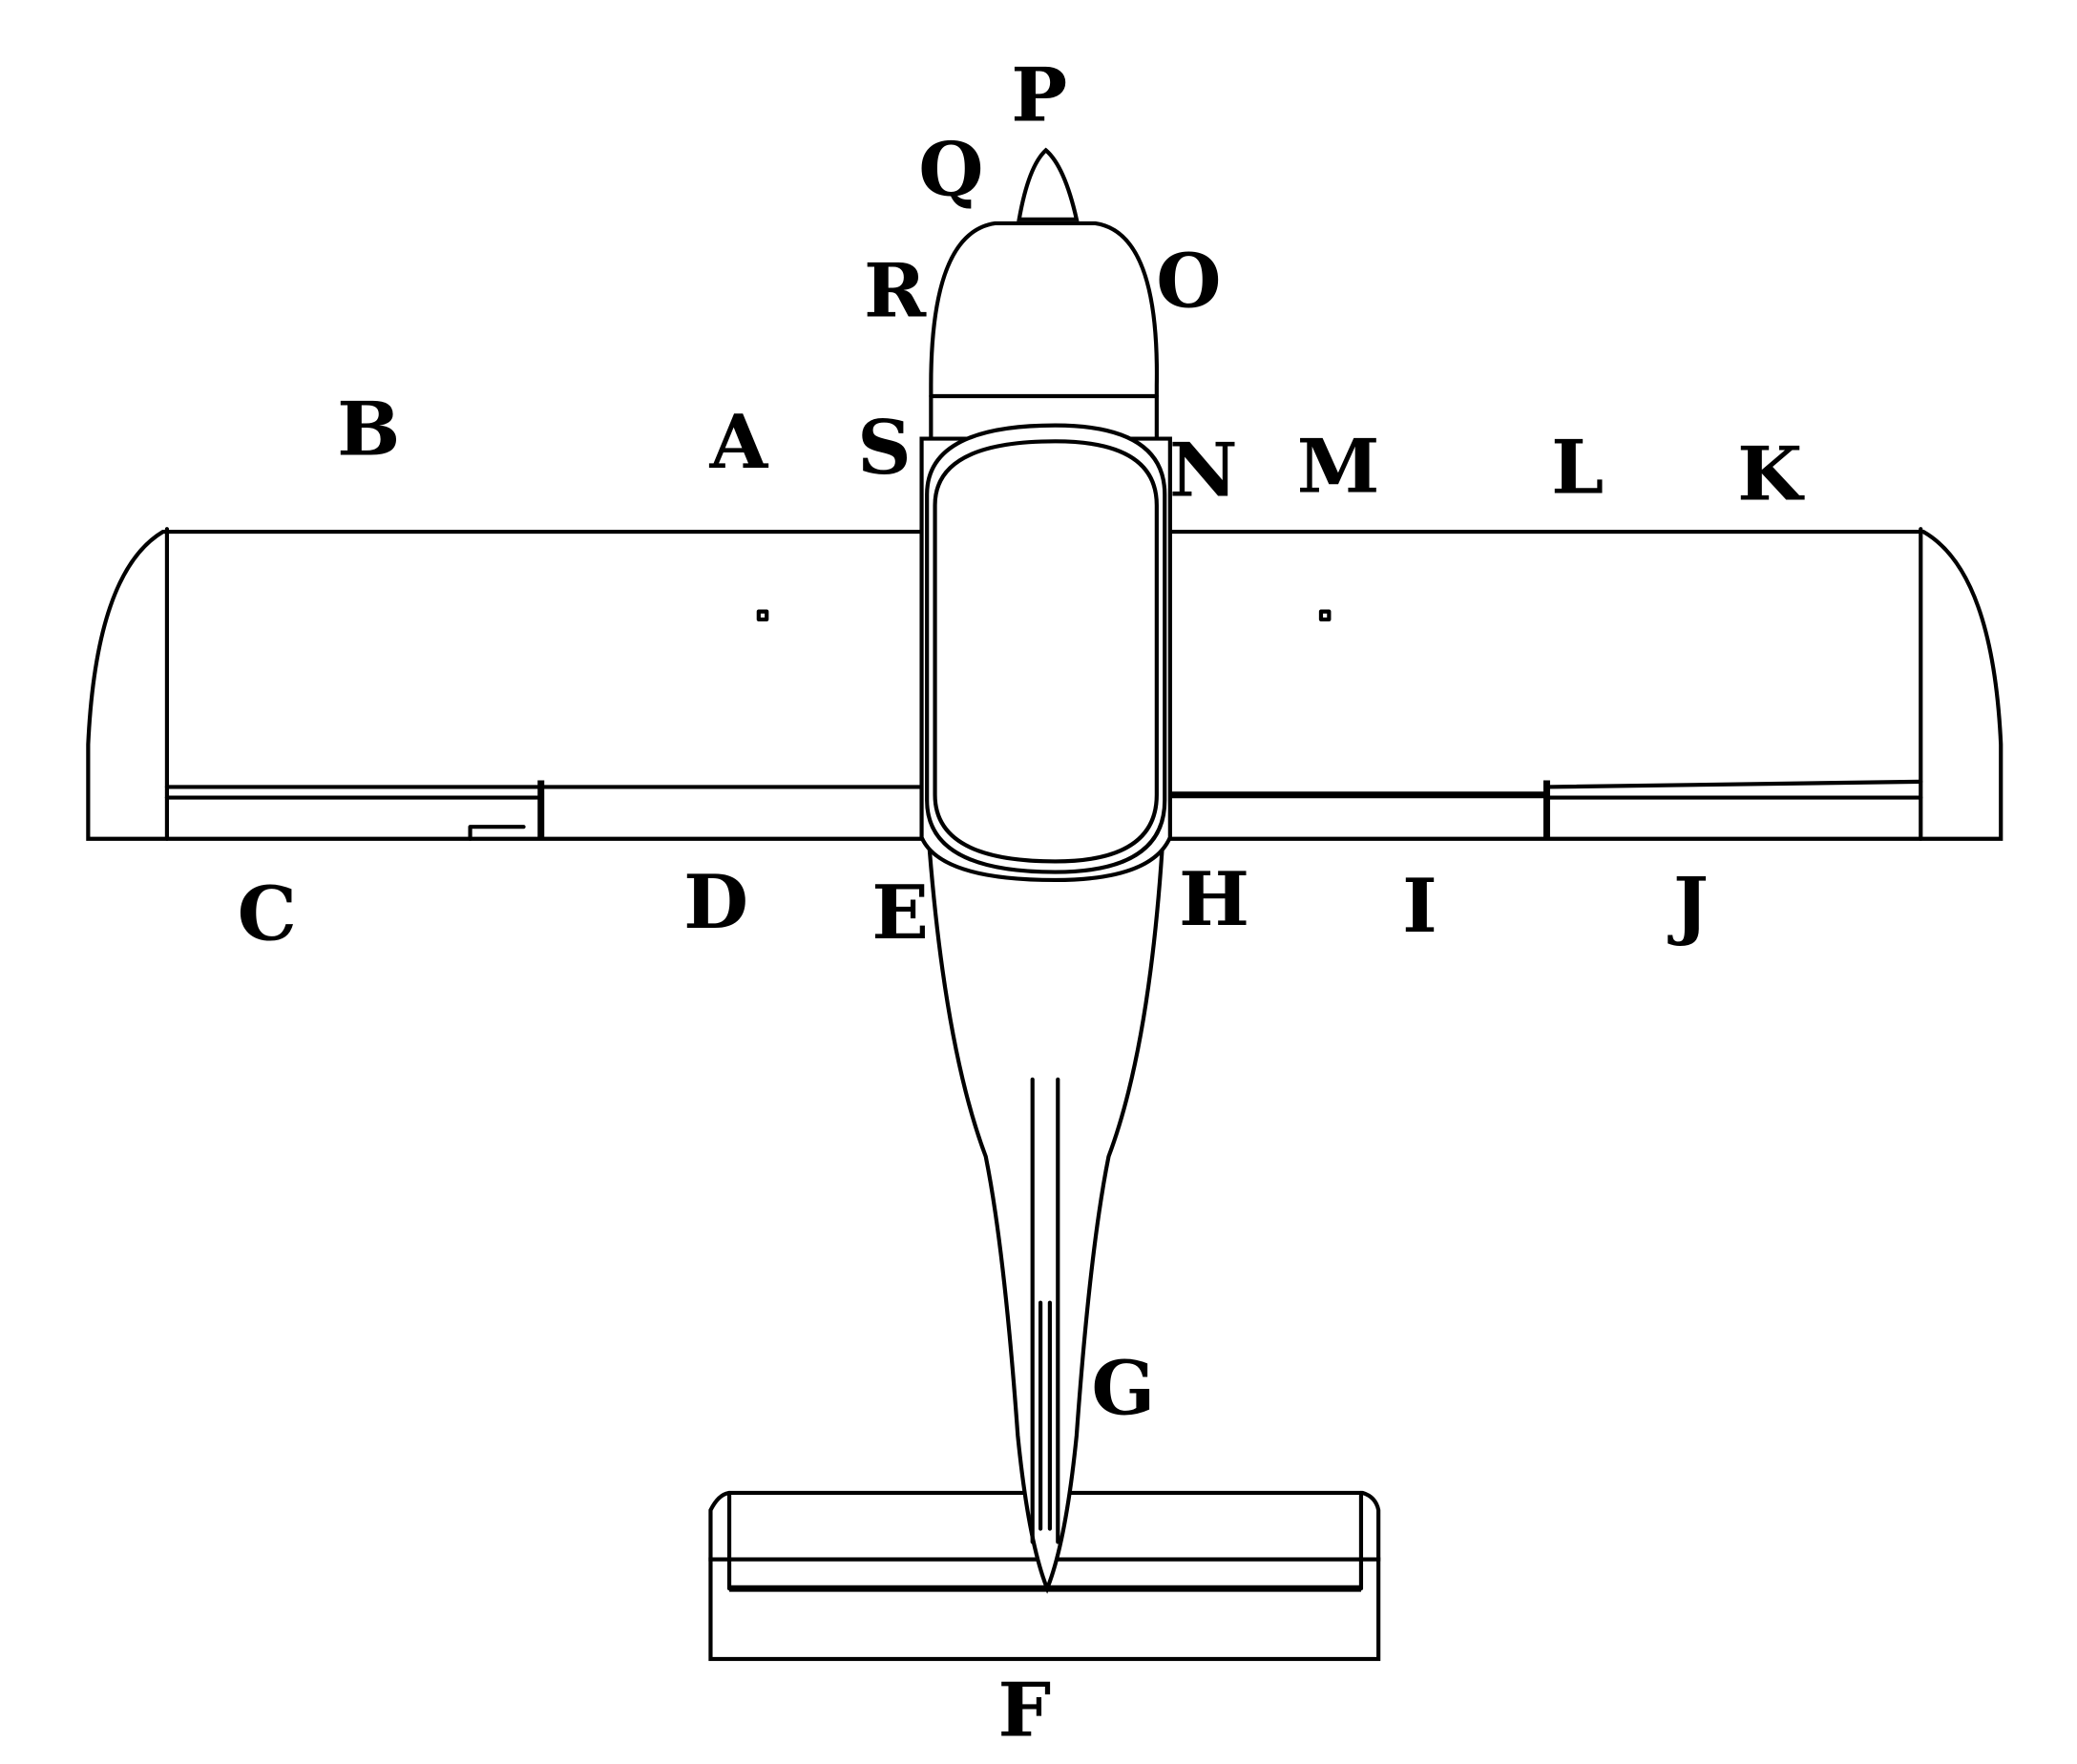 Image resolution: width=2077 pixels, height=1764 pixels. Describe the element at coordinates (885, 449) in the screenshot. I see `label-S: S` at that location.